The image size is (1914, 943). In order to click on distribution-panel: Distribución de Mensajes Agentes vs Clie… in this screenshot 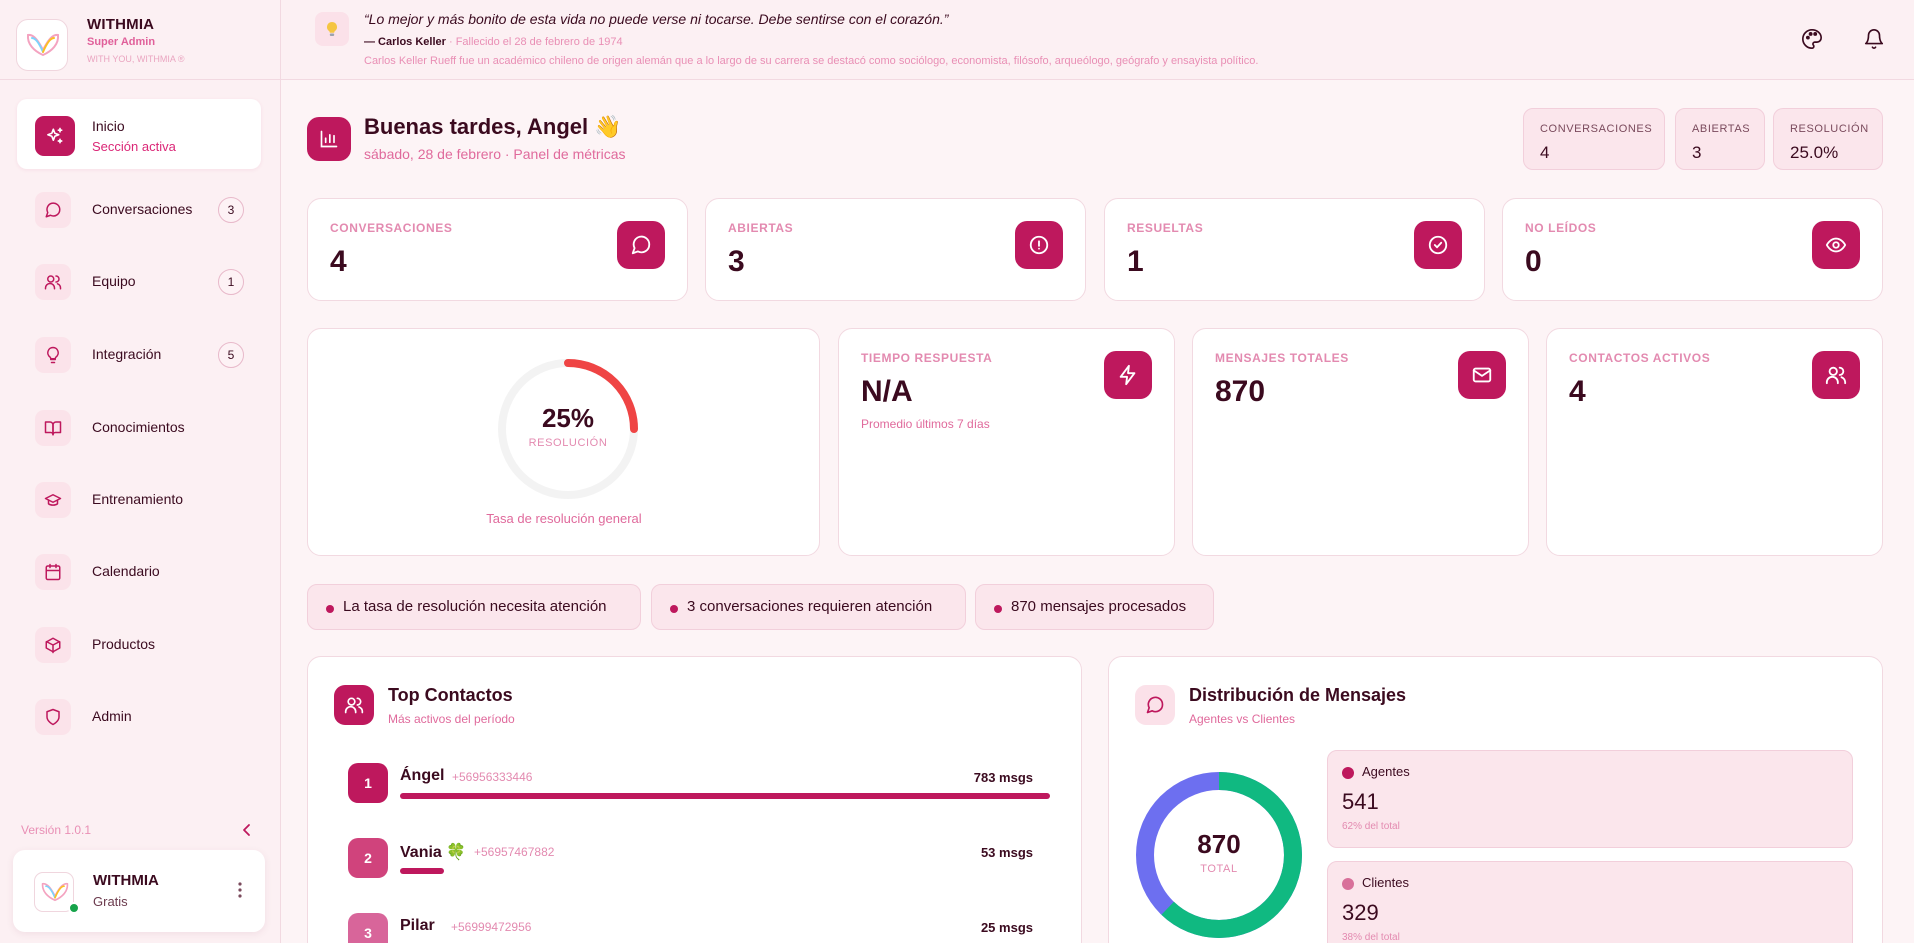, I will do `click(1495, 799)`.